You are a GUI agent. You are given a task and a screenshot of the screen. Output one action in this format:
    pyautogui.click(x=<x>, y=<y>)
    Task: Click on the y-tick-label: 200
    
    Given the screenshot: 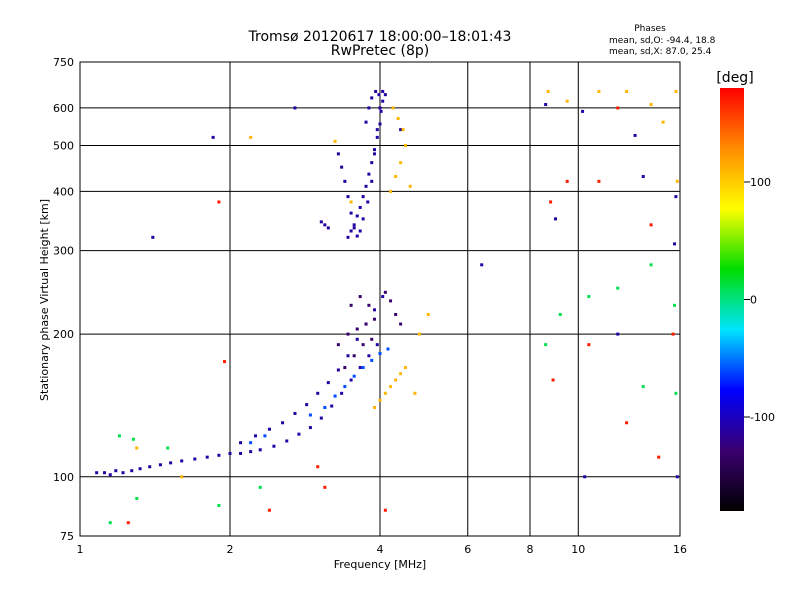 What is the action you would take?
    pyautogui.click(x=63, y=334)
    